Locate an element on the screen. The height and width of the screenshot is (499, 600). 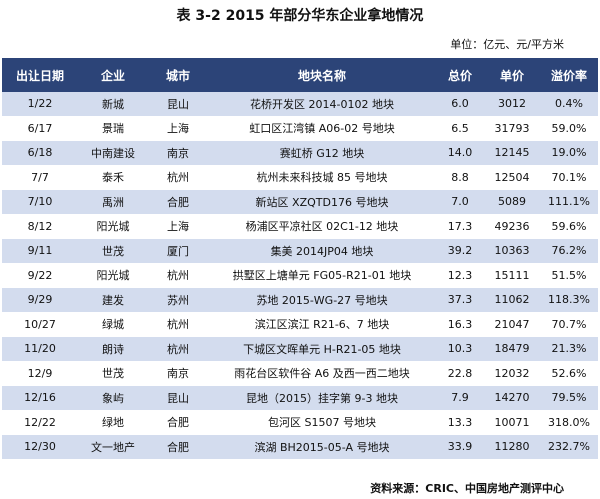
total-price-cell: 7.0 is located at coordinates (460, 202).